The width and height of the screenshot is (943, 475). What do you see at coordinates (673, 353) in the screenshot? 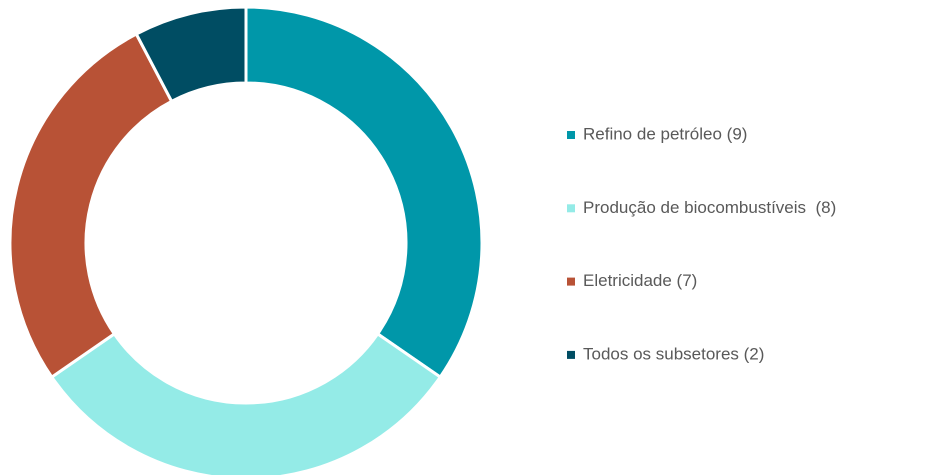
I see `legend-label: Todos os subsetores (2)` at bounding box center [673, 353].